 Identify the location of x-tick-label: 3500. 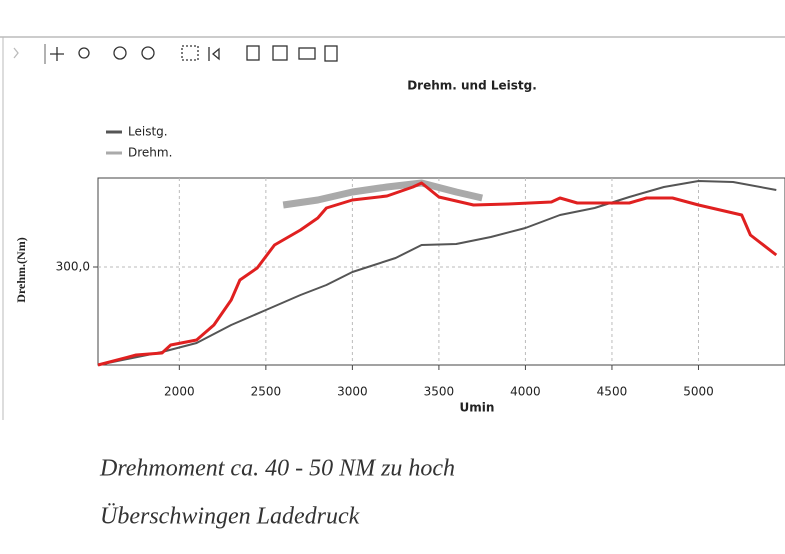
(439, 392).